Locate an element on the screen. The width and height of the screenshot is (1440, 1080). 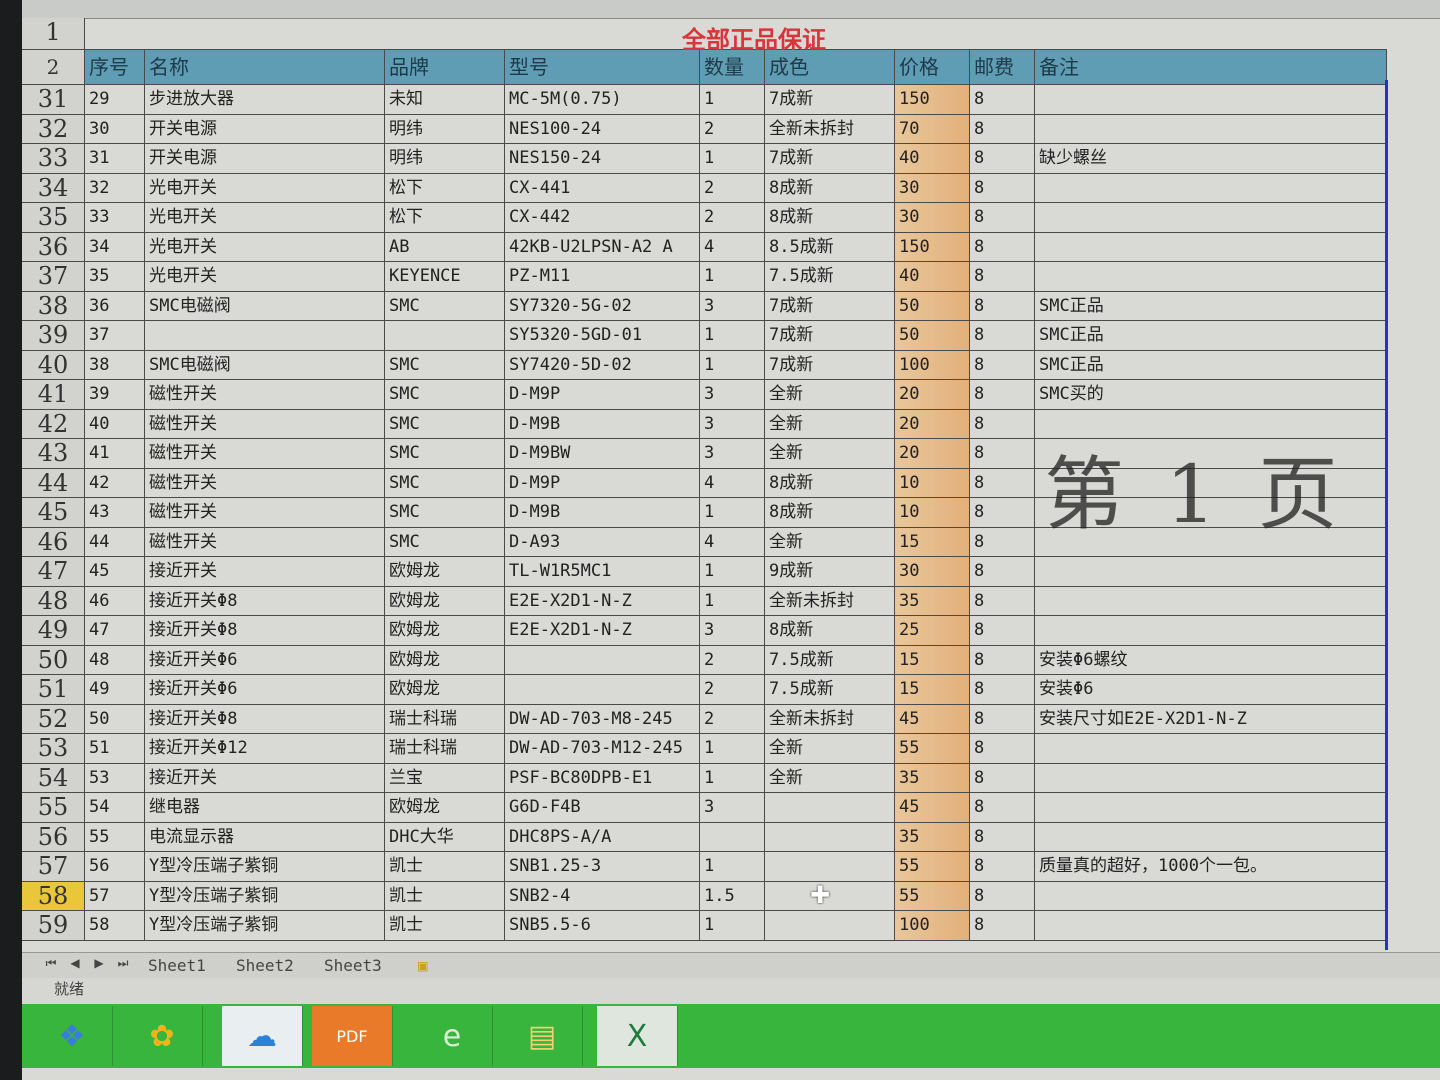
seq-cell: 50 is located at coordinates (115, 718).